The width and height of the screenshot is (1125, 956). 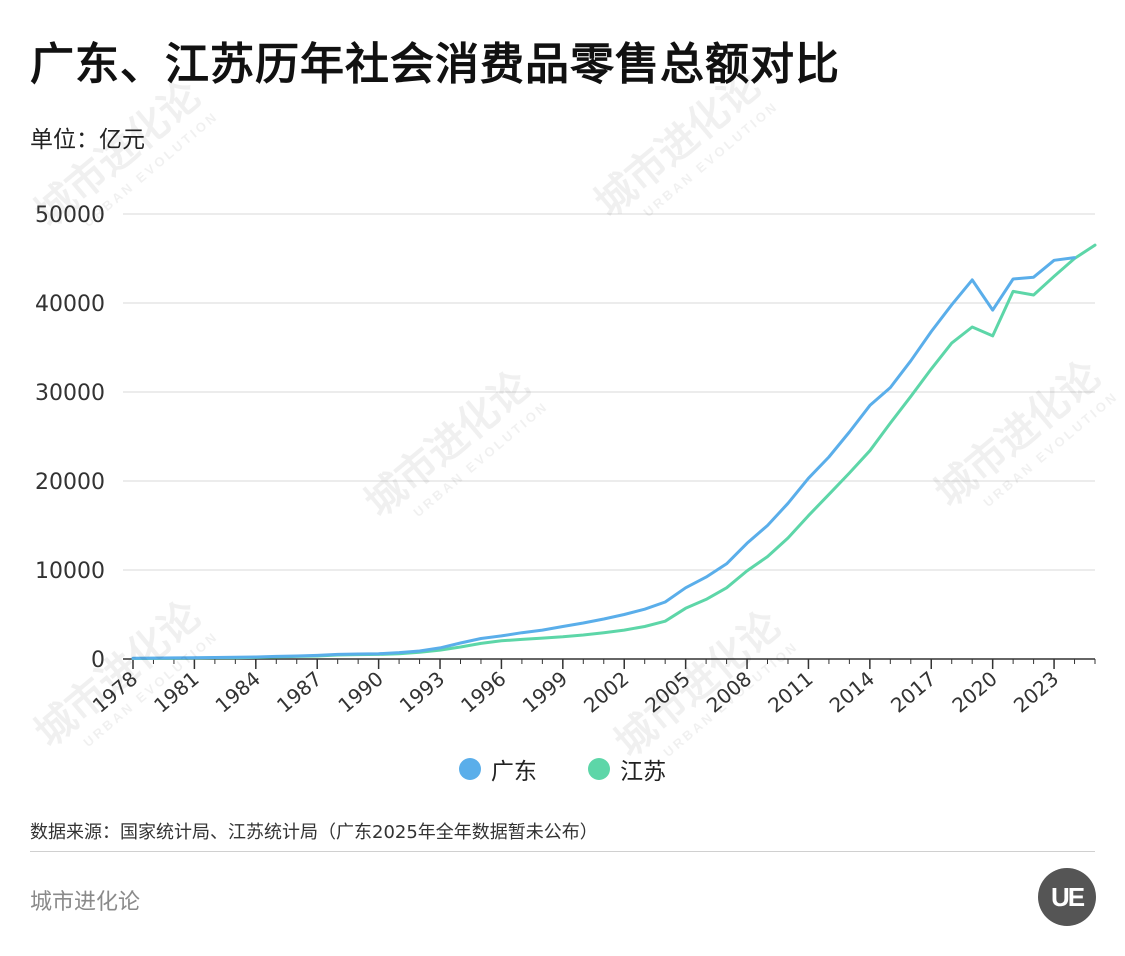 What do you see at coordinates (98, 660) in the screenshot?
I see `y-tick-label: 0` at bounding box center [98, 660].